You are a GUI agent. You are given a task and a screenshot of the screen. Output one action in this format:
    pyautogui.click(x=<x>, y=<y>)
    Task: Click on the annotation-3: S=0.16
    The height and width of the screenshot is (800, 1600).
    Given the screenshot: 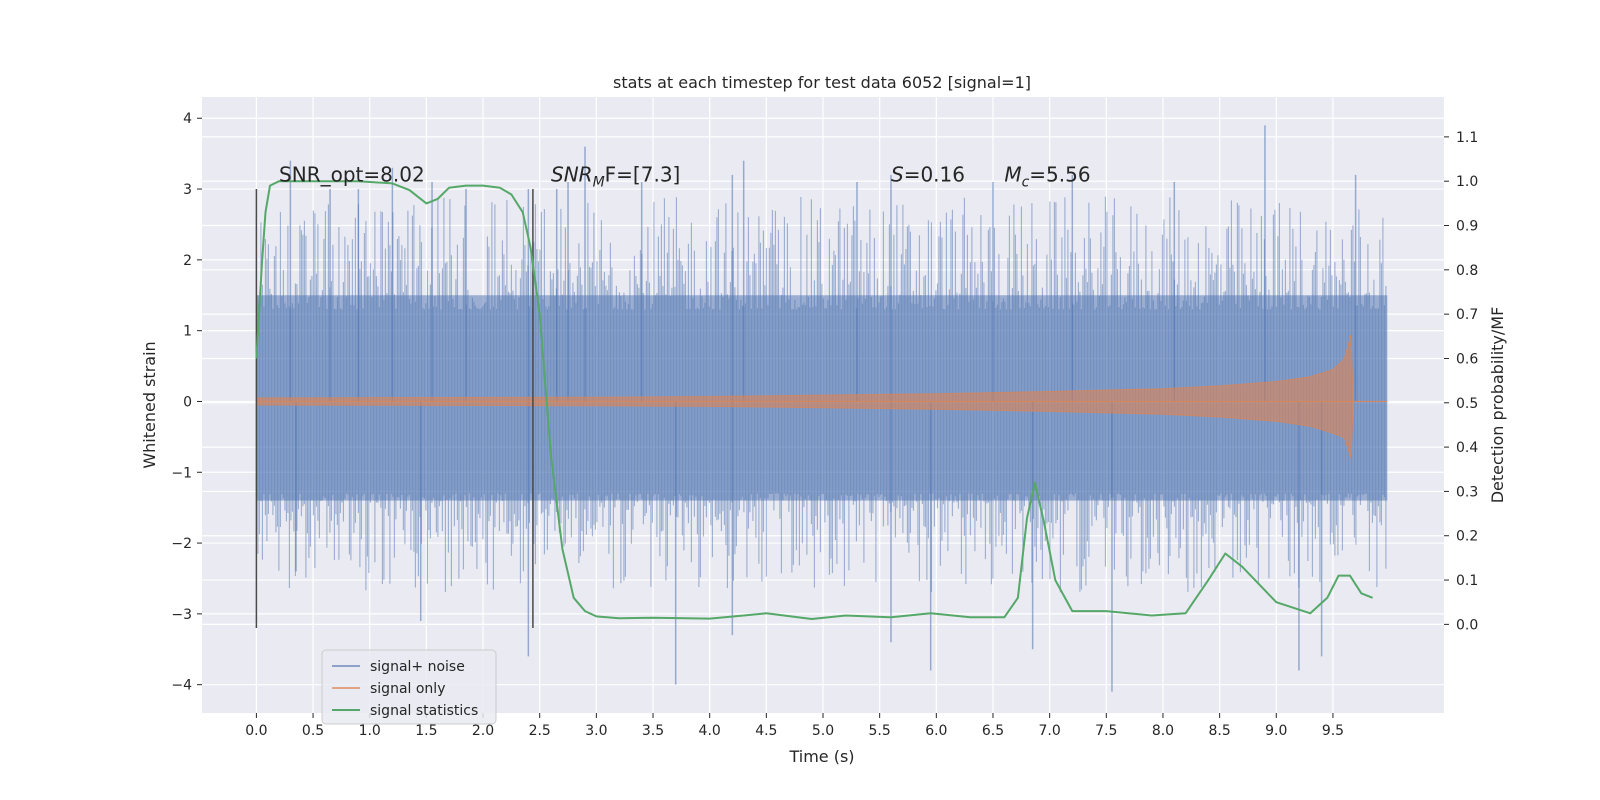 What is the action you would take?
    pyautogui.click(x=928, y=175)
    